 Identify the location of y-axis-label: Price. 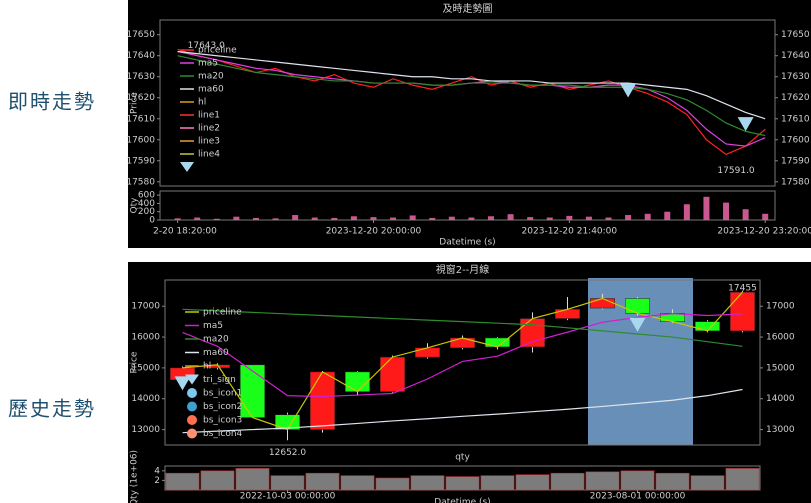
(135, 103).